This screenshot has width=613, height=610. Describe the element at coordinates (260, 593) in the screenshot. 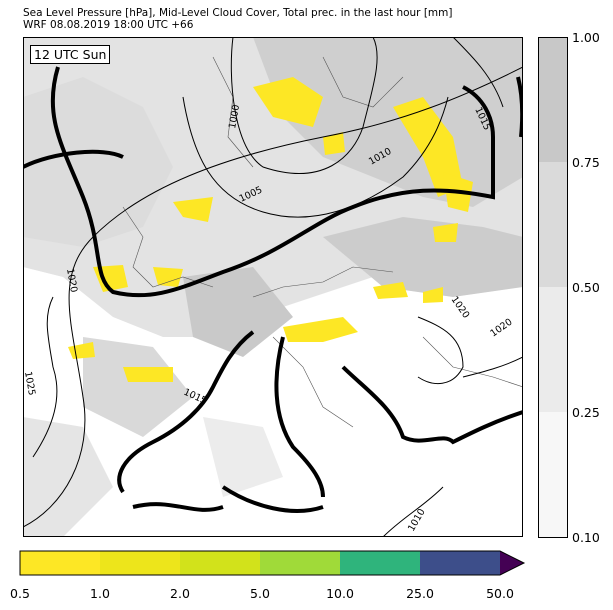

I see `precip-tick: 5.0` at that location.